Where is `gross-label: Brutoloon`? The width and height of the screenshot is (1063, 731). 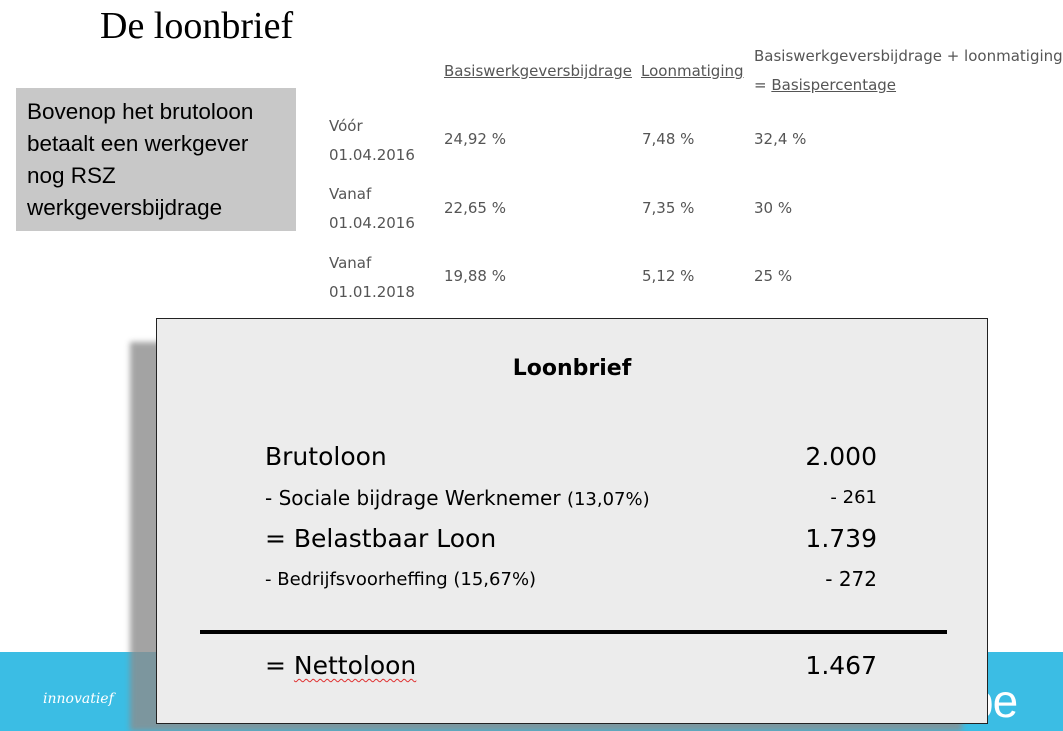 gross-label: Brutoloon is located at coordinates (326, 456).